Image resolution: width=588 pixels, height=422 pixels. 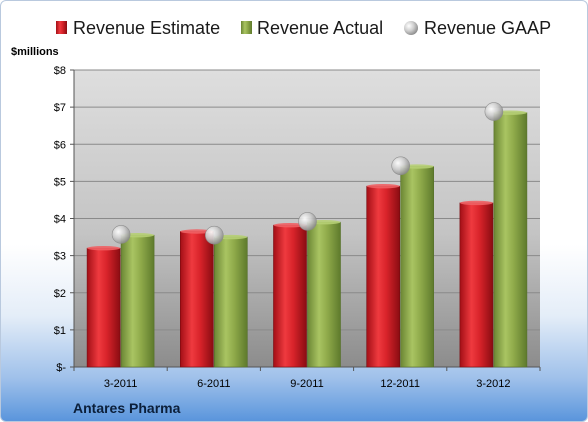 I want to click on x-tick-label: 9-2011, so click(x=306, y=384).